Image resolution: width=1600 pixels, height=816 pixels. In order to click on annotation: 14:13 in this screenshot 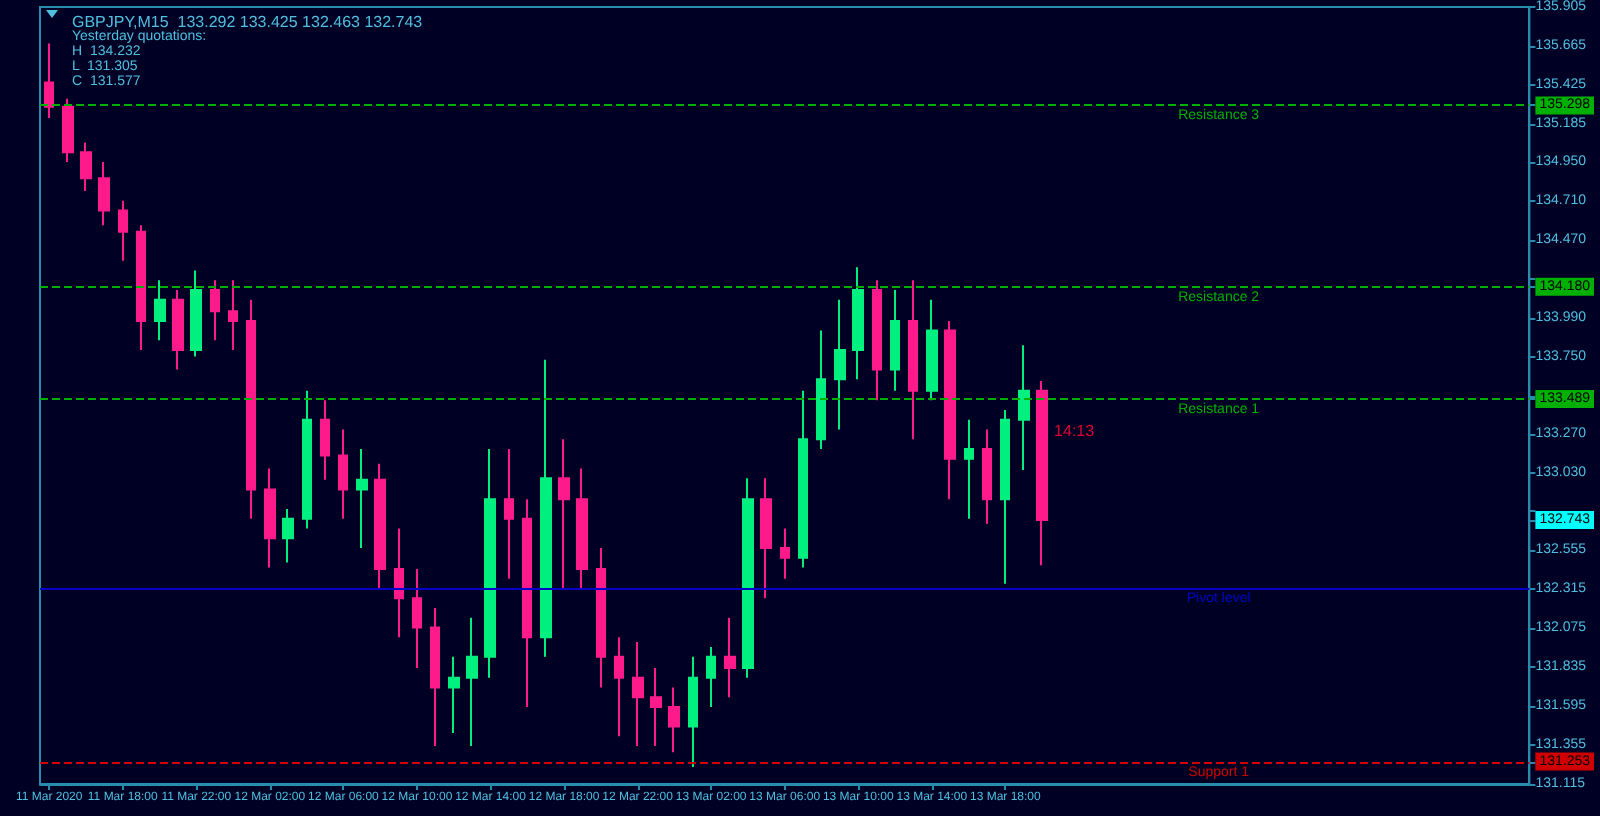, I will do `click(1075, 430)`.